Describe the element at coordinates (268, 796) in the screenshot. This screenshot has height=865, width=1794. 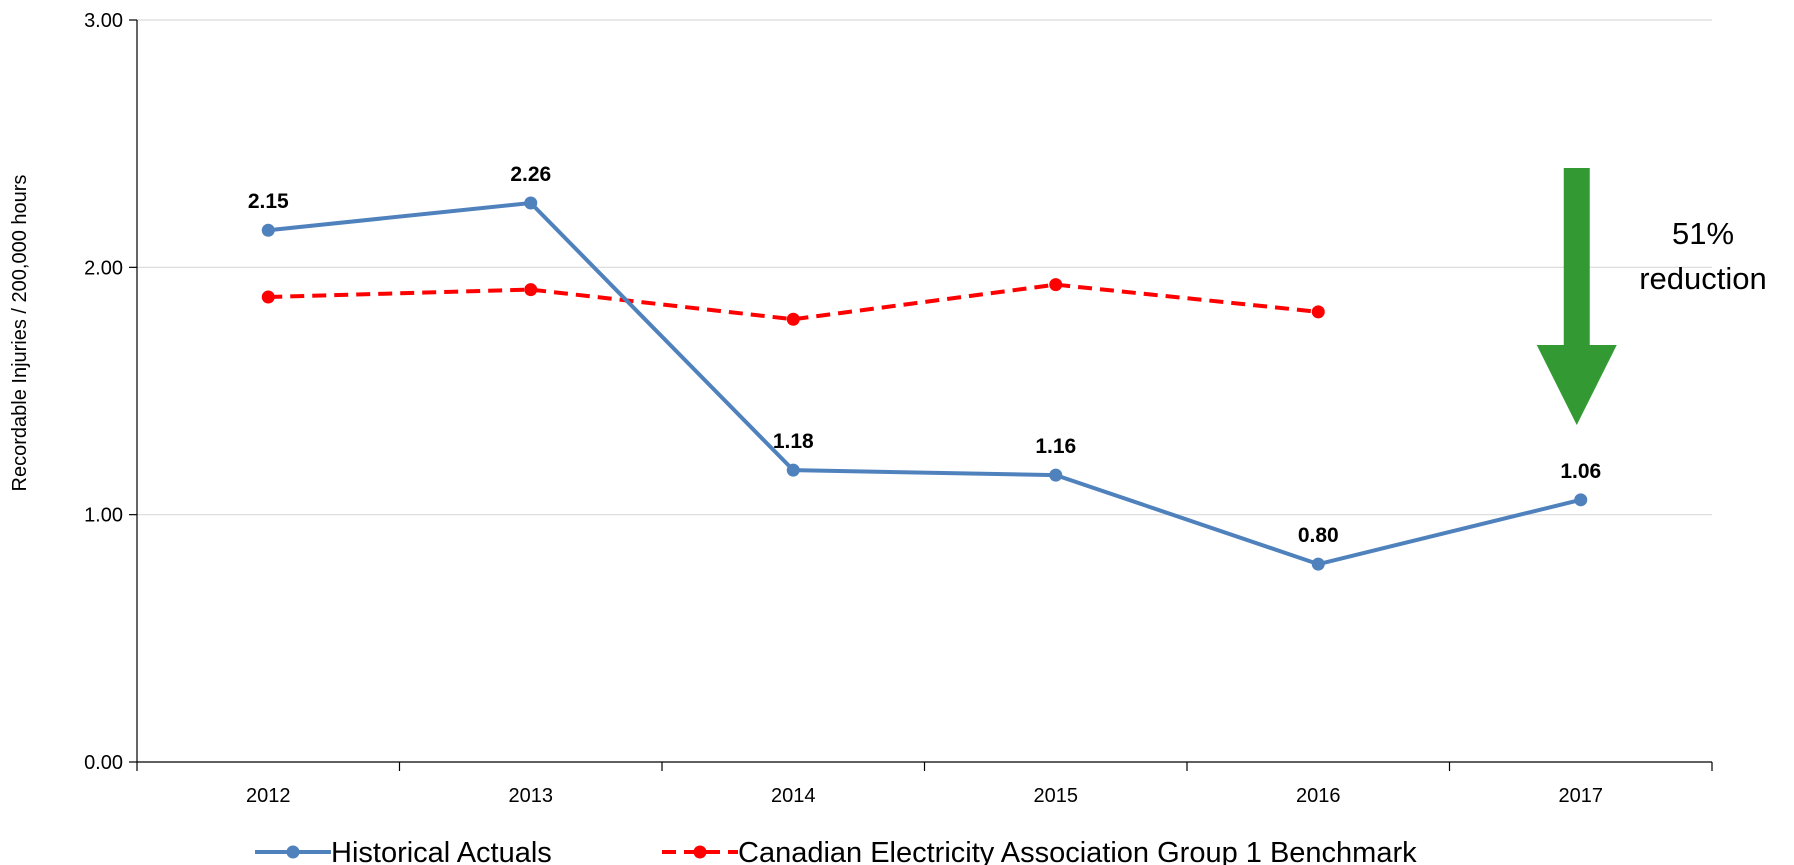
I see `x-tick-label: 2012` at that location.